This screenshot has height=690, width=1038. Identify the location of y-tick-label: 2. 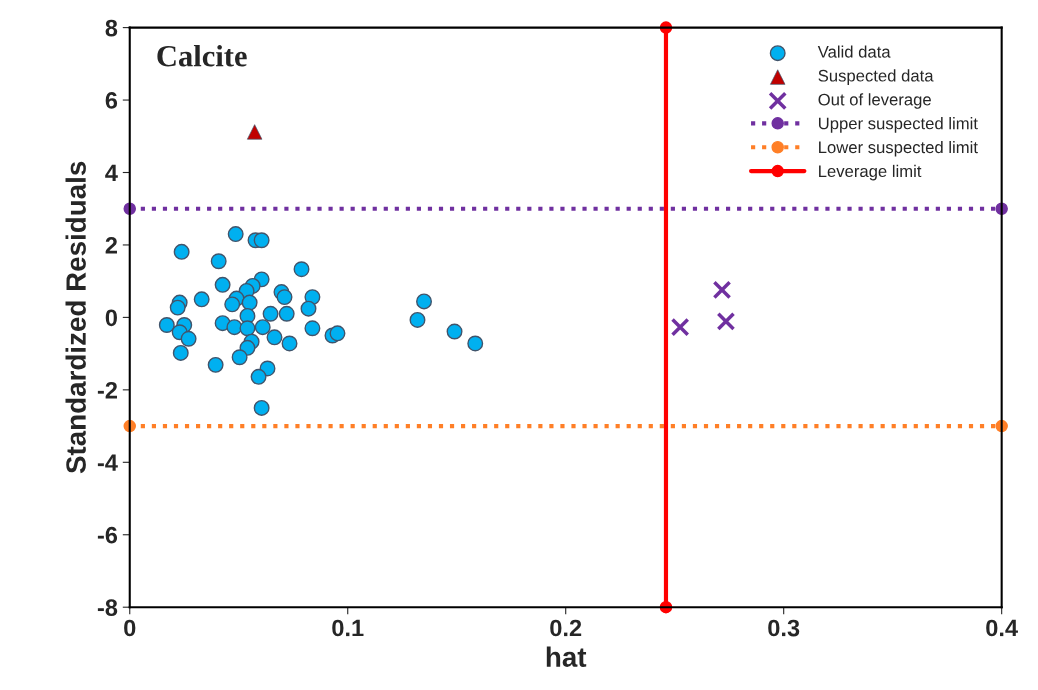
(111, 245).